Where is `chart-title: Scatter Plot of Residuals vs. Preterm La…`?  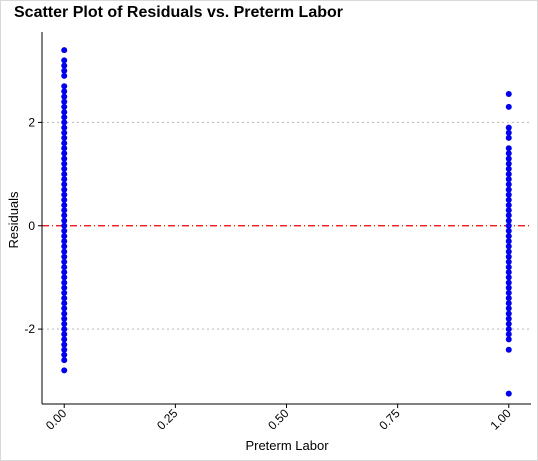 chart-title: Scatter Plot of Residuals vs. Preterm La… is located at coordinates (178, 12).